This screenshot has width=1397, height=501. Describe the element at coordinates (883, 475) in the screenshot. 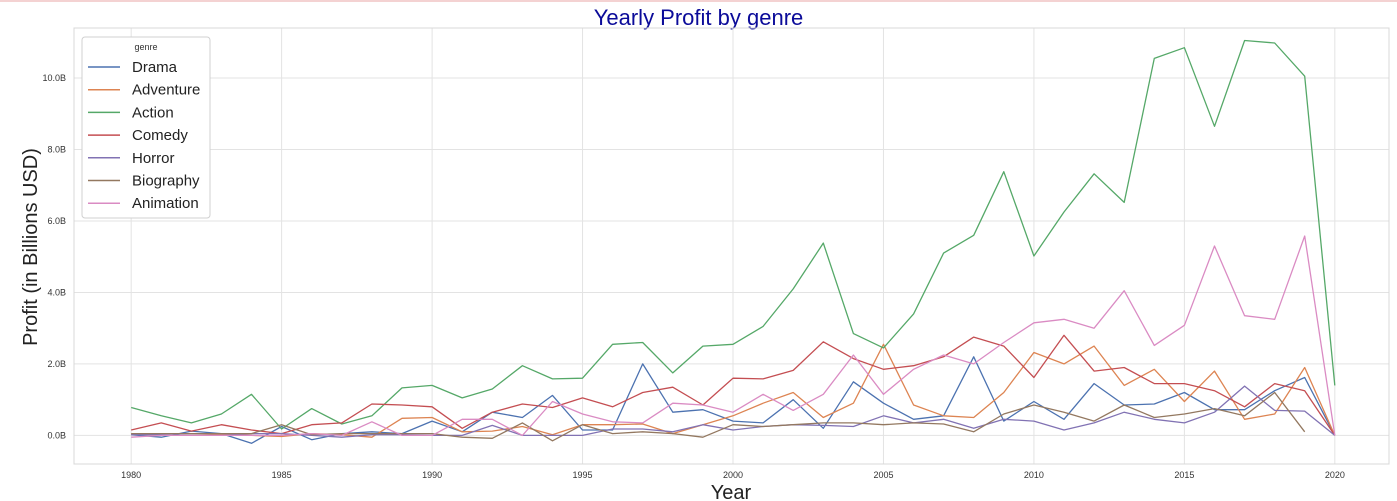

I see `x-tick-label: 2005` at that location.